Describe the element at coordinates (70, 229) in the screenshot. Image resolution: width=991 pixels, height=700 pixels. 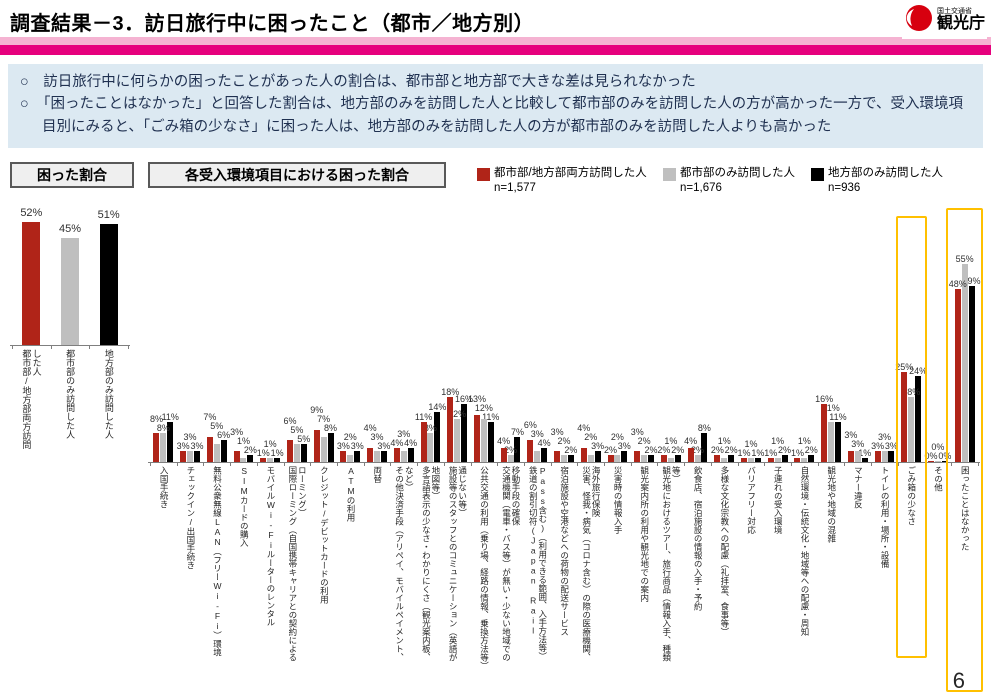
I see `bar-value-label: 45%` at that location.